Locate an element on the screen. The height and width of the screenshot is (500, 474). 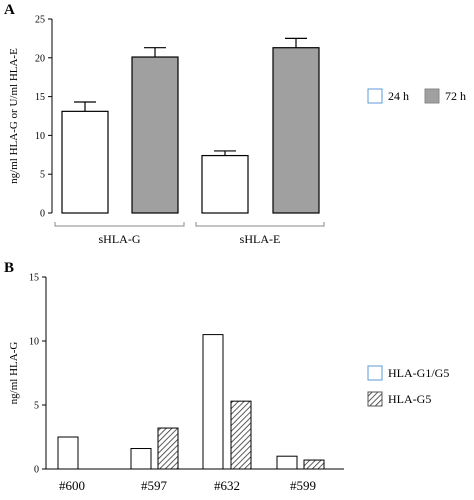
y-axis-label: ng/ml HLA-G or U/ml HLA-E is located at coordinates (14, 116).